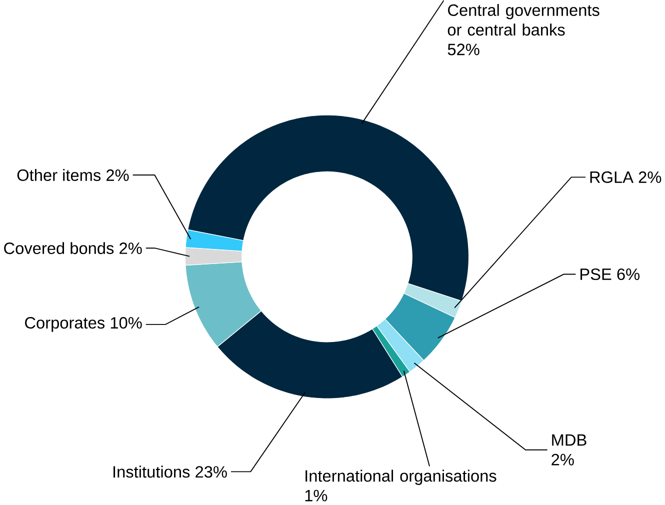  Describe the element at coordinates (59, 175) in the screenshot. I see `slice-label: Other items` at that location.